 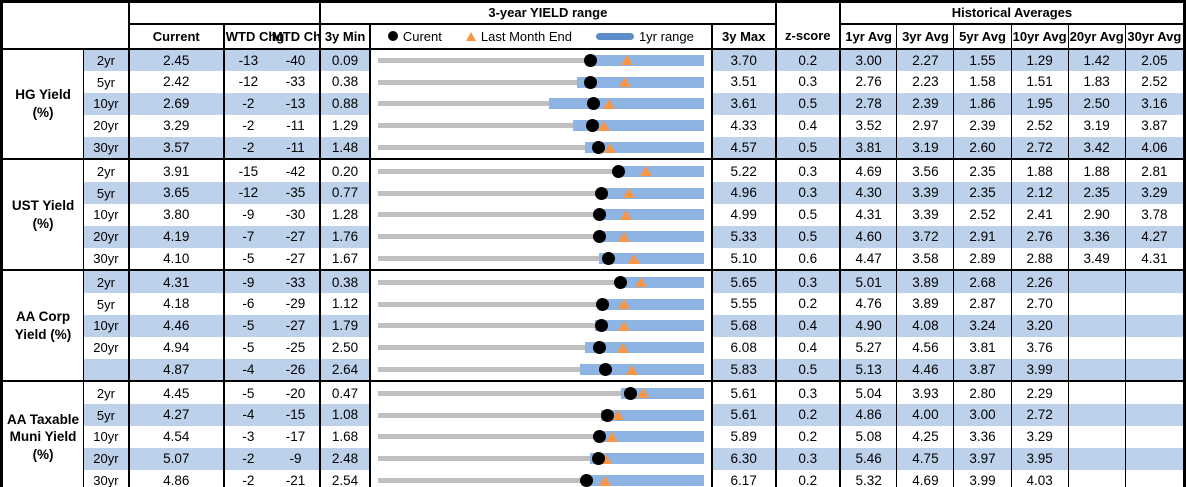 I want to click on cell-avg-10yr-avg: 3.29, so click(x=1040, y=437).